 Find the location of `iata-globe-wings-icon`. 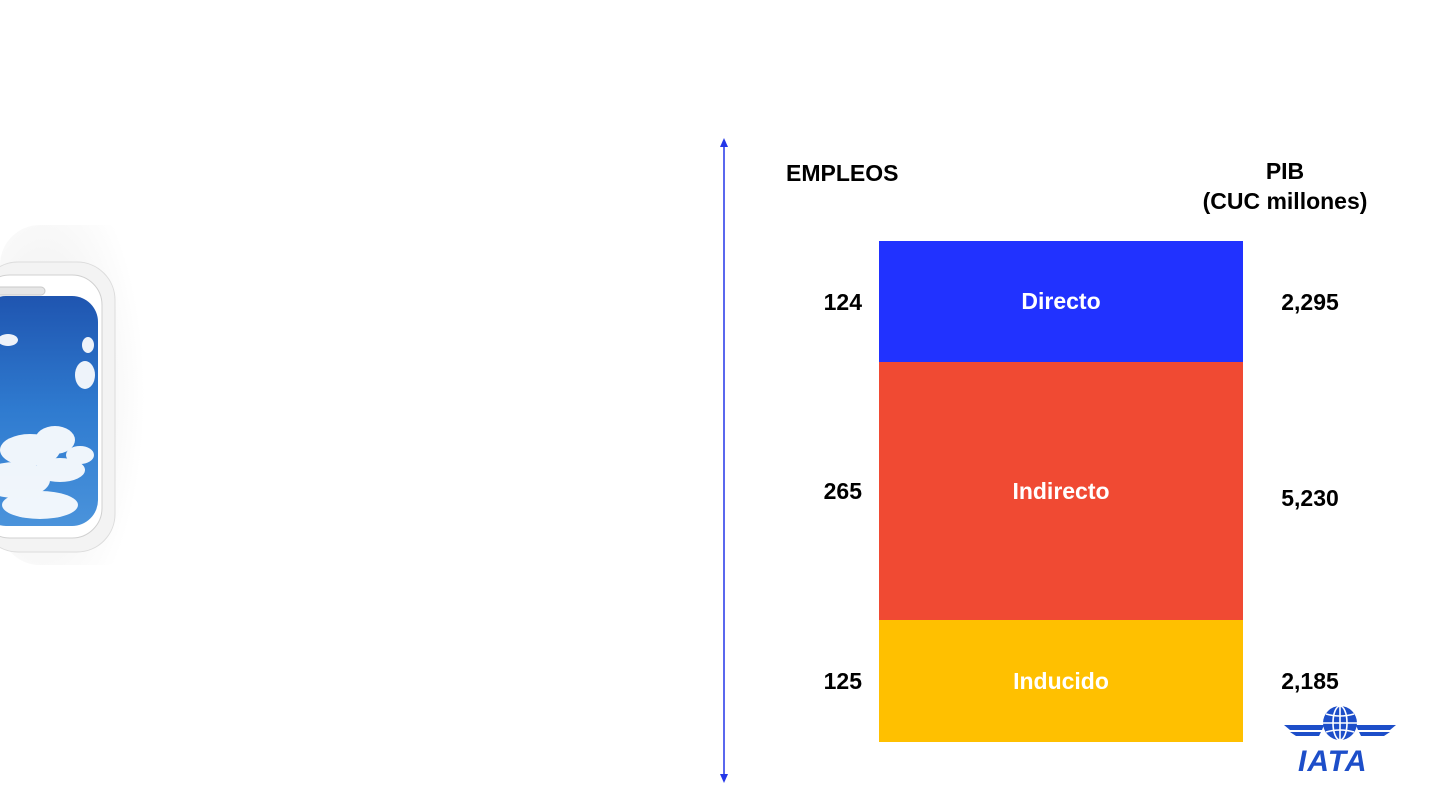

iata-globe-wings-icon is located at coordinates (1340, 723).